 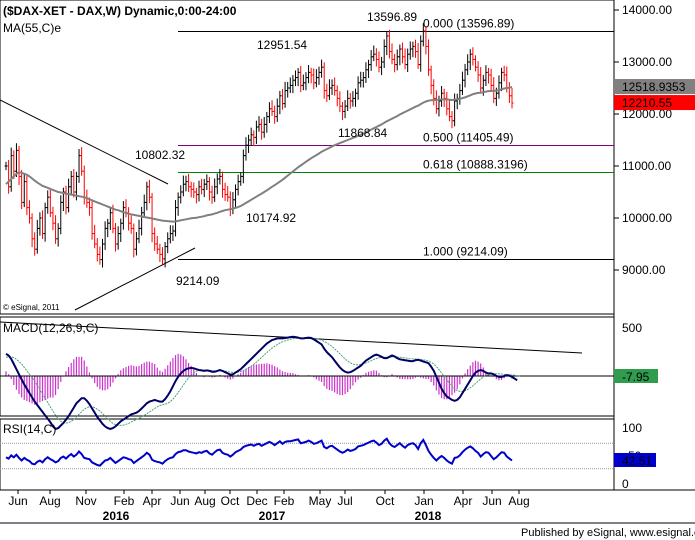 I want to click on macd-histogram, so click(x=259, y=379).